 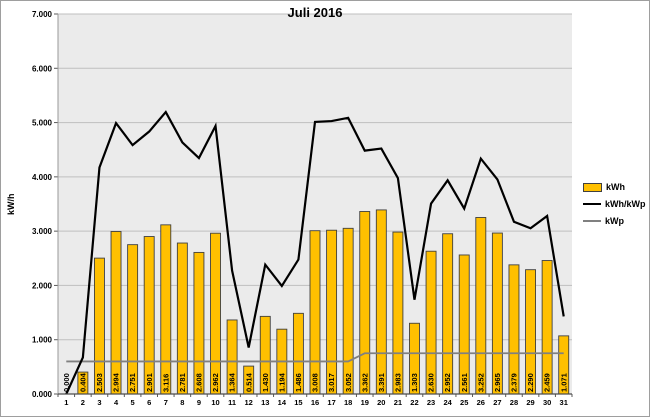 What do you see at coordinates (298, 402) in the screenshot?
I see `x-tick-label: 15` at bounding box center [298, 402].